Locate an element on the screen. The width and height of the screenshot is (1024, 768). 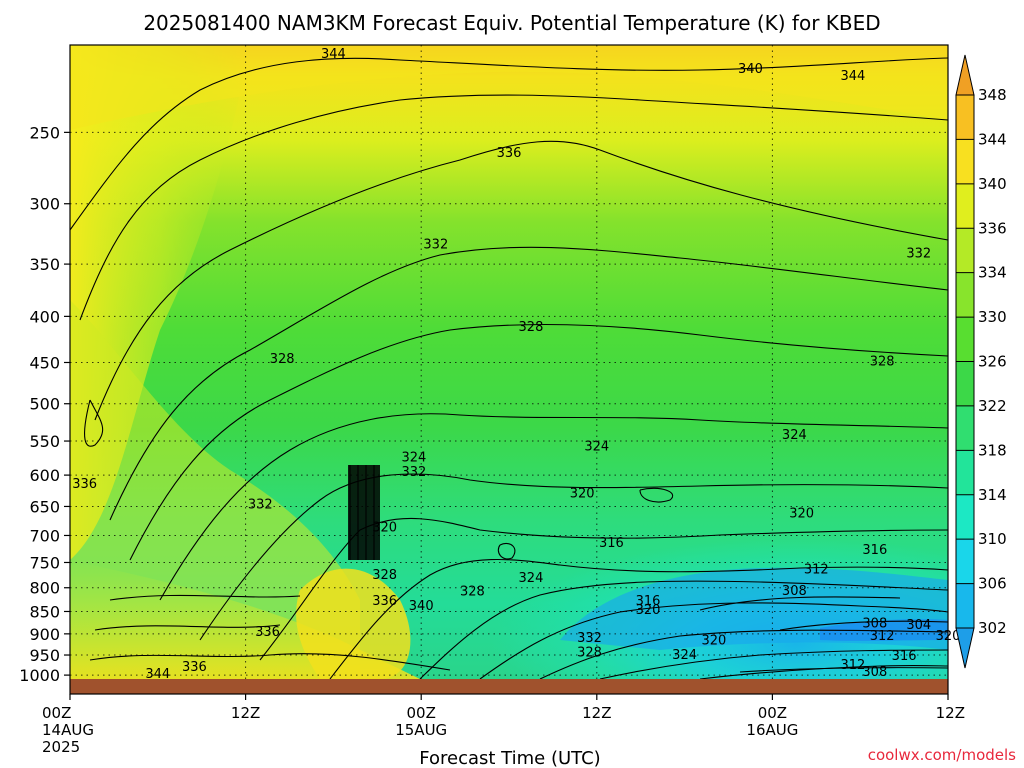
colorbar-extend-bottom is located at coordinates (965, 648).